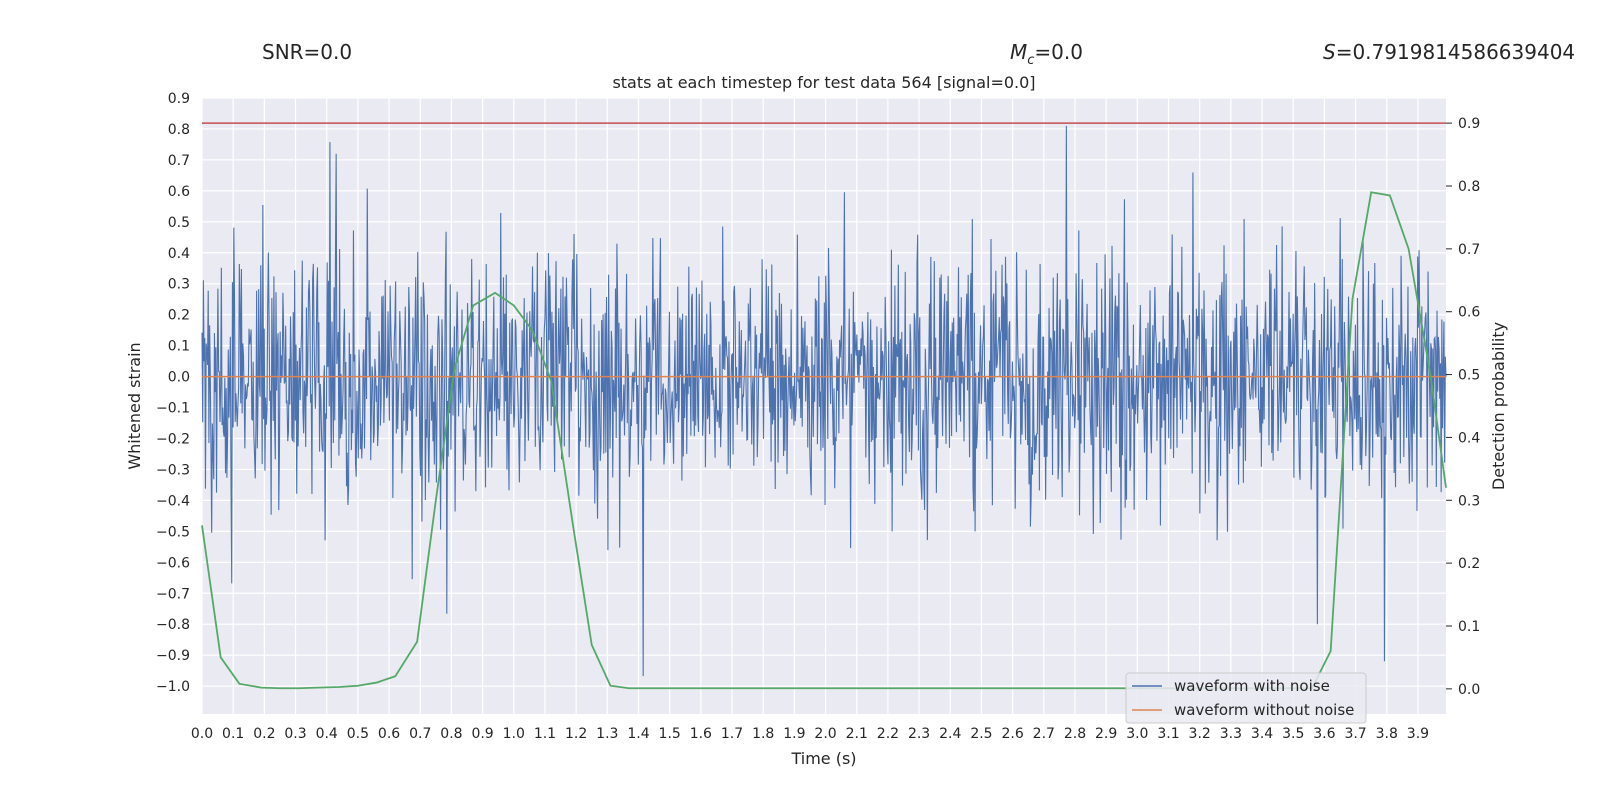 The width and height of the screenshot is (1600, 800). Describe the element at coordinates (981, 734) in the screenshot. I see `x-tick-label: 2.5` at that location.